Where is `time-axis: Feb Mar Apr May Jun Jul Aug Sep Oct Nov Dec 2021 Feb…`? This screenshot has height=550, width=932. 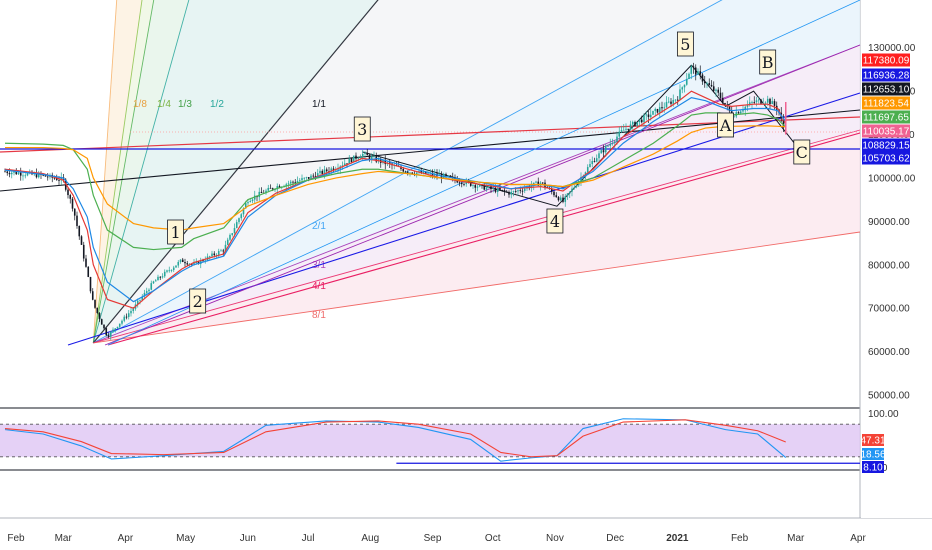
time-axis: Feb Mar Apr May Jun Jul Aug Sep Oct Nov Dec 2021 Feb… is located at coordinates (436, 538).